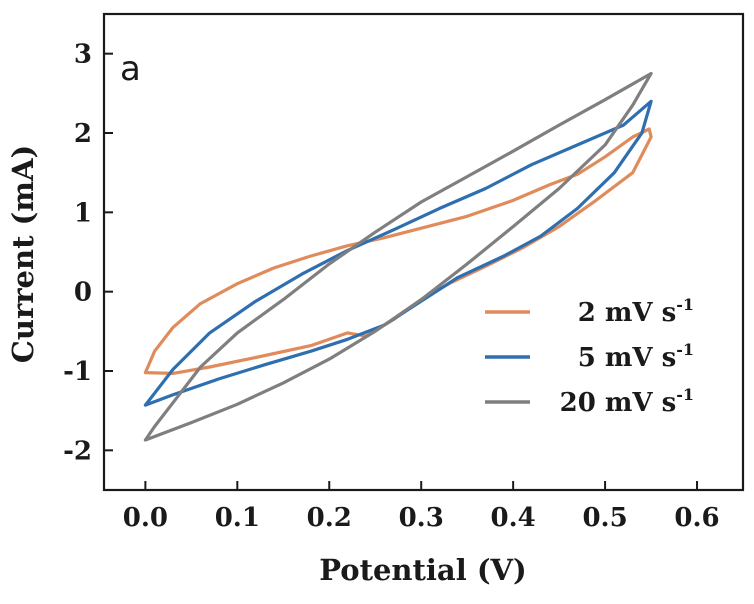 Image resolution: width=754 pixels, height=604 pixels. What do you see at coordinates (604, 518) in the screenshot?
I see `x-tick-label: 0.5` at bounding box center [604, 518].